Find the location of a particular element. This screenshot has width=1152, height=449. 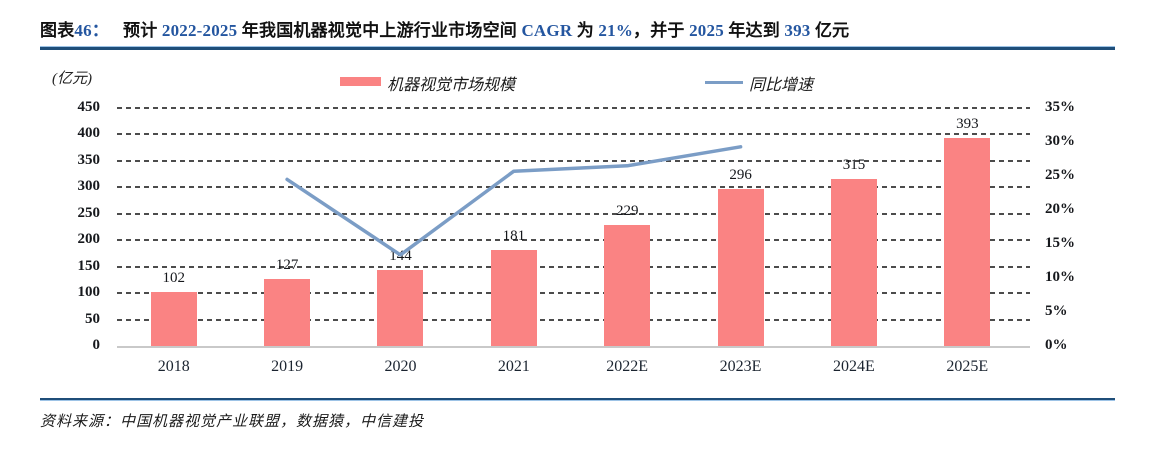

left-axis-tick: 0 is located at coordinates (96, 345).